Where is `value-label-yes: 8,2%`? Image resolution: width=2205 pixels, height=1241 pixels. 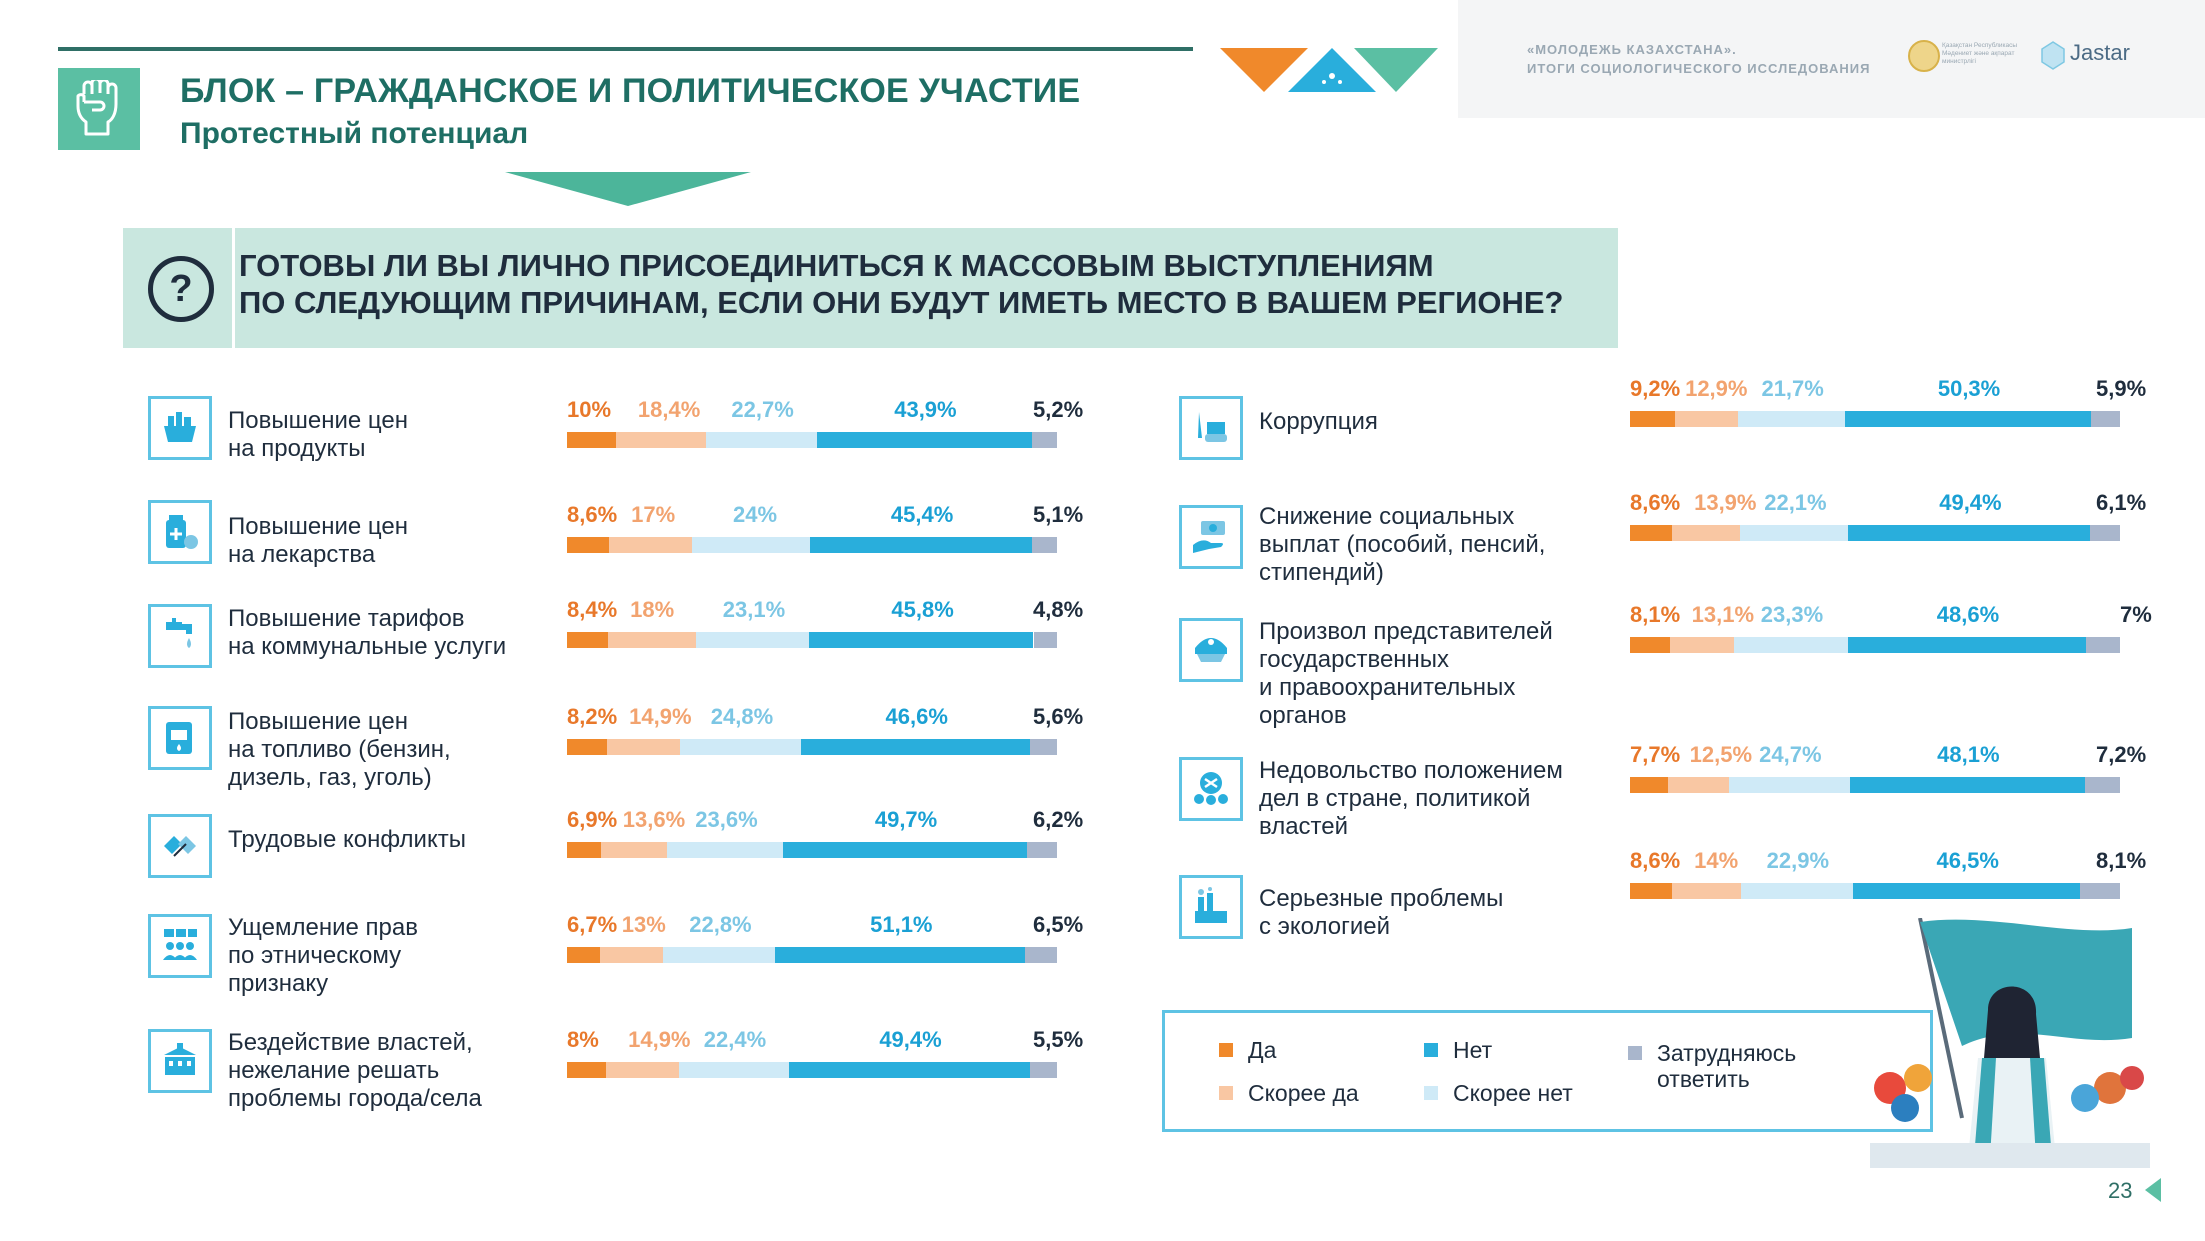
value-label-yes: 8,2% is located at coordinates (592, 716).